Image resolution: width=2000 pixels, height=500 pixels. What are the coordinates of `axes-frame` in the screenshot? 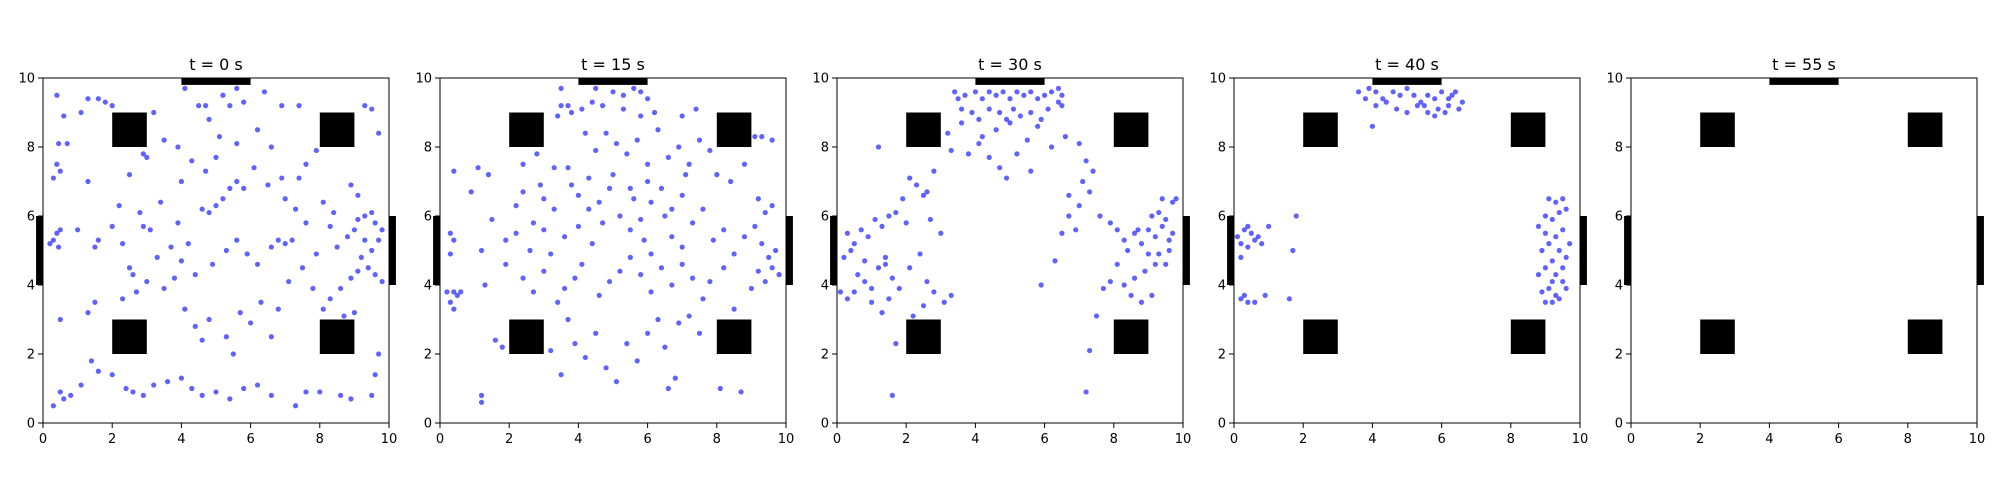 It's located at (216, 250).